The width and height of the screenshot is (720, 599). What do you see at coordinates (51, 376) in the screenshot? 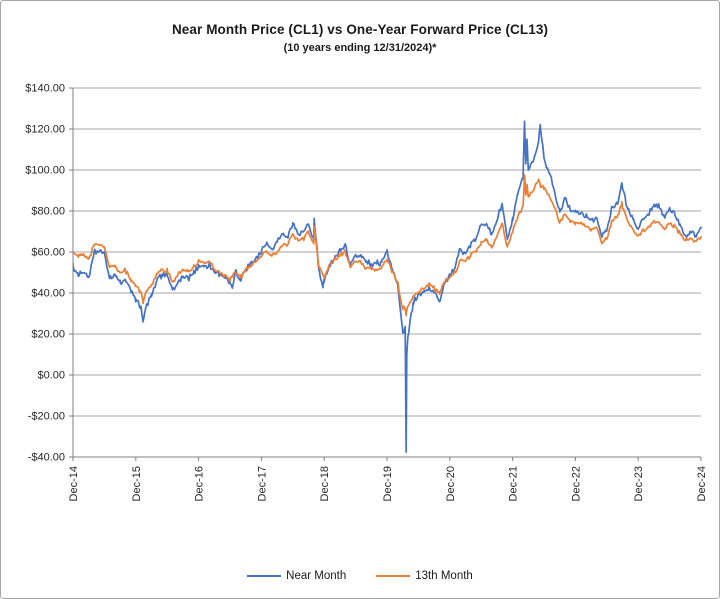
I see `y-tick-label: $0.00` at bounding box center [51, 376].